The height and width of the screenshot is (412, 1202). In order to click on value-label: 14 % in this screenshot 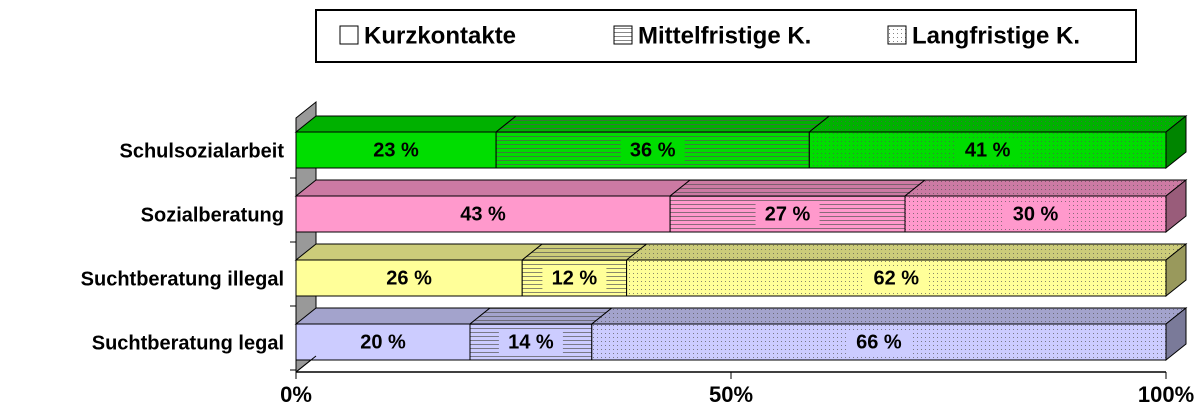, I will do `click(531, 342)`.